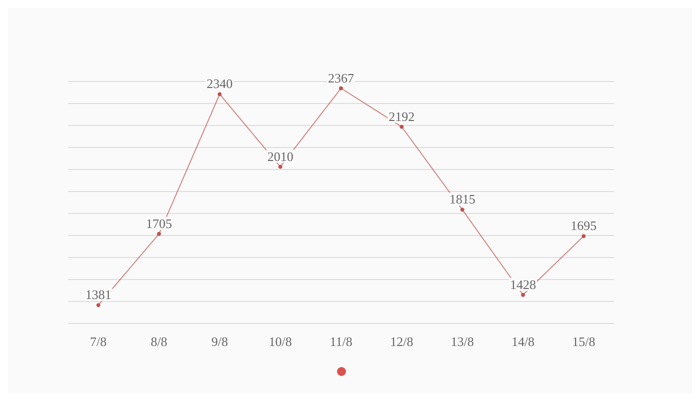 Image resolution: width=700 pixels, height=401 pixels. What do you see at coordinates (402, 341) in the screenshot?
I see `x-tick-label: 12/8` at bounding box center [402, 341].